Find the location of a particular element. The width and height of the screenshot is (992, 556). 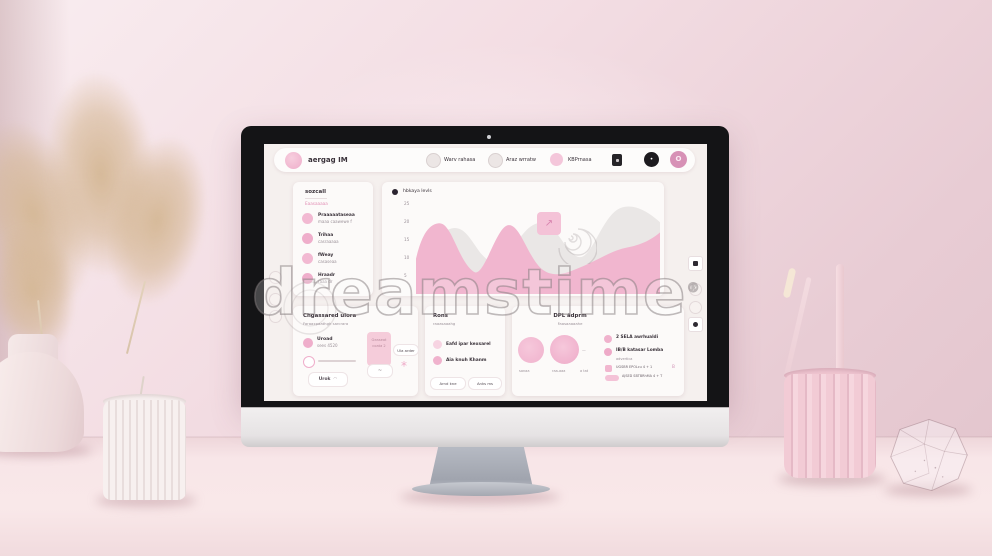

chart-card: hbkaya levls 25 20 15 10 5 ↗ is located at coordinates (523, 239).